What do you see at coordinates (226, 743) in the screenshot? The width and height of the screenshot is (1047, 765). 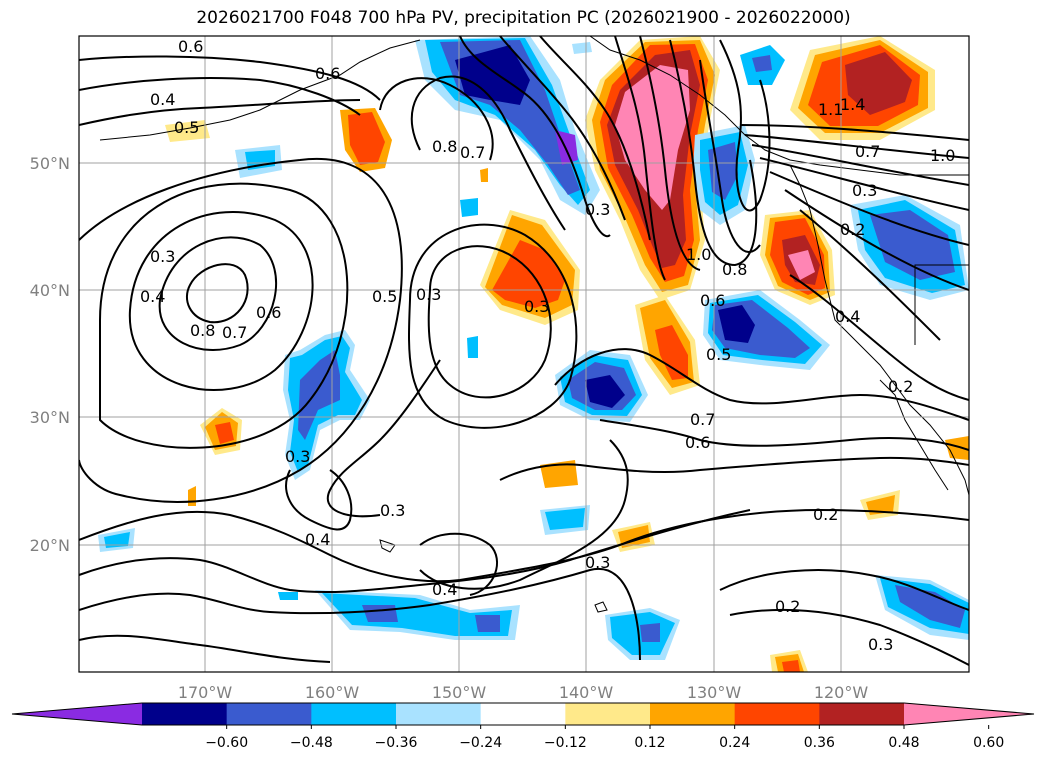 I see `colorbar-tick-label: −0.60` at bounding box center [226, 743].